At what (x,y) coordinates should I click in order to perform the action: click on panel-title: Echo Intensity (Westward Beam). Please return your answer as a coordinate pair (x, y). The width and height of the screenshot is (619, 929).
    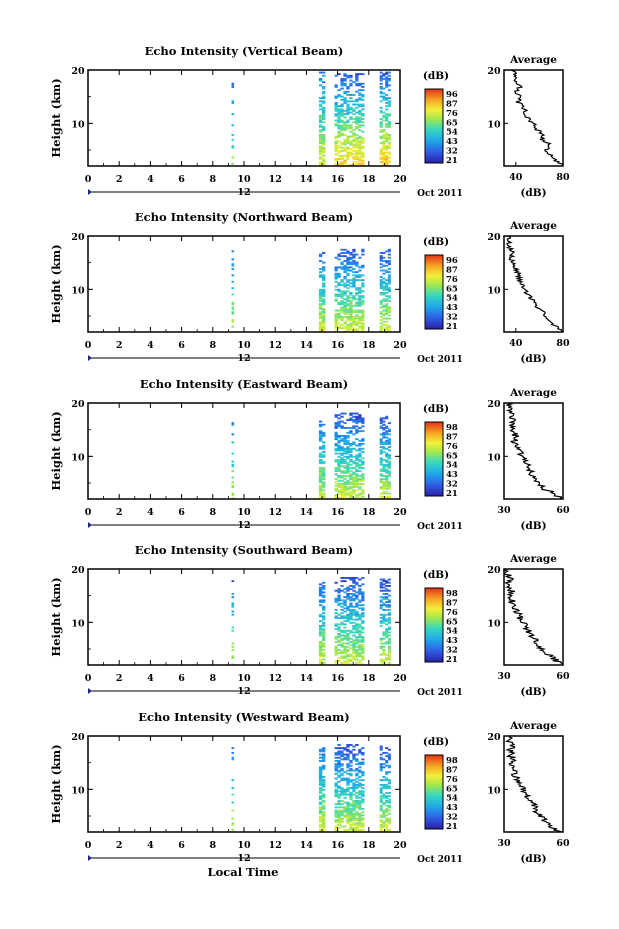
    Looking at the image, I should click on (243, 717).